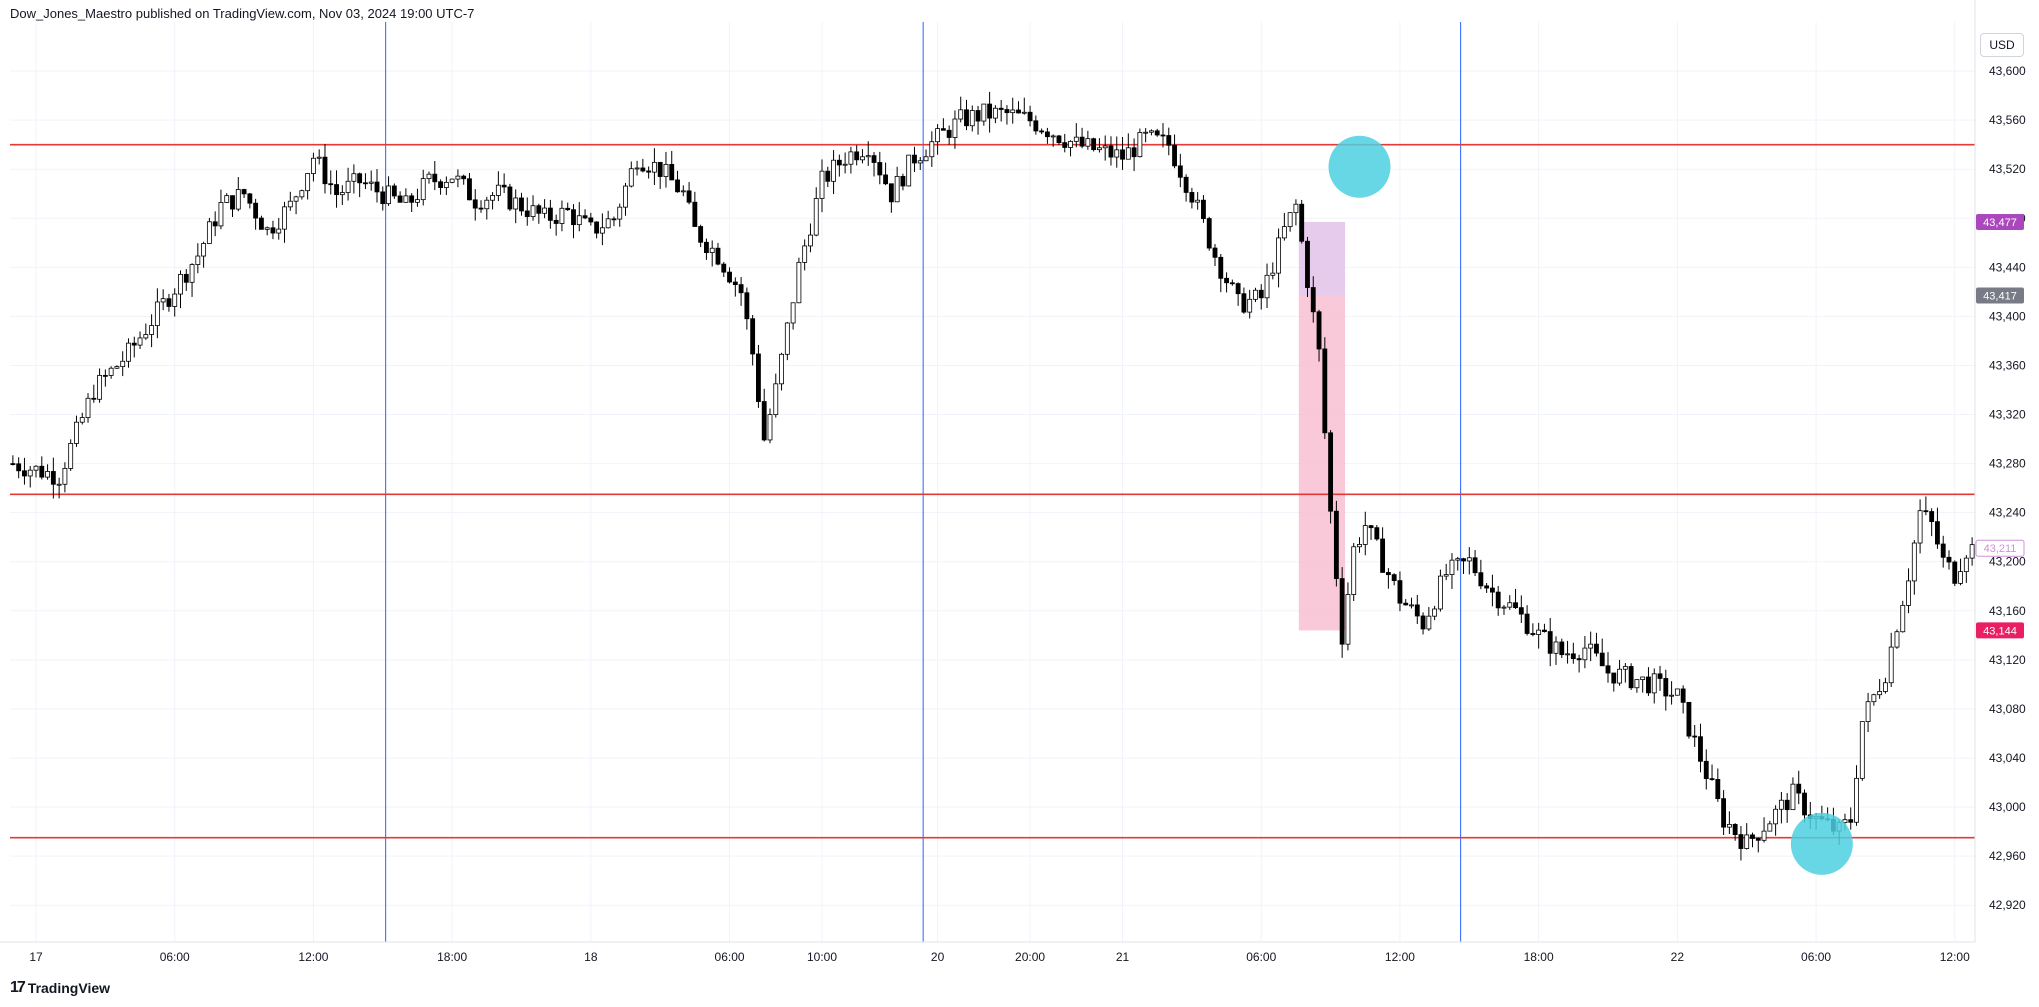 The height and width of the screenshot is (1007, 2039). I want to click on currency-button: USD, so click(2002, 45).